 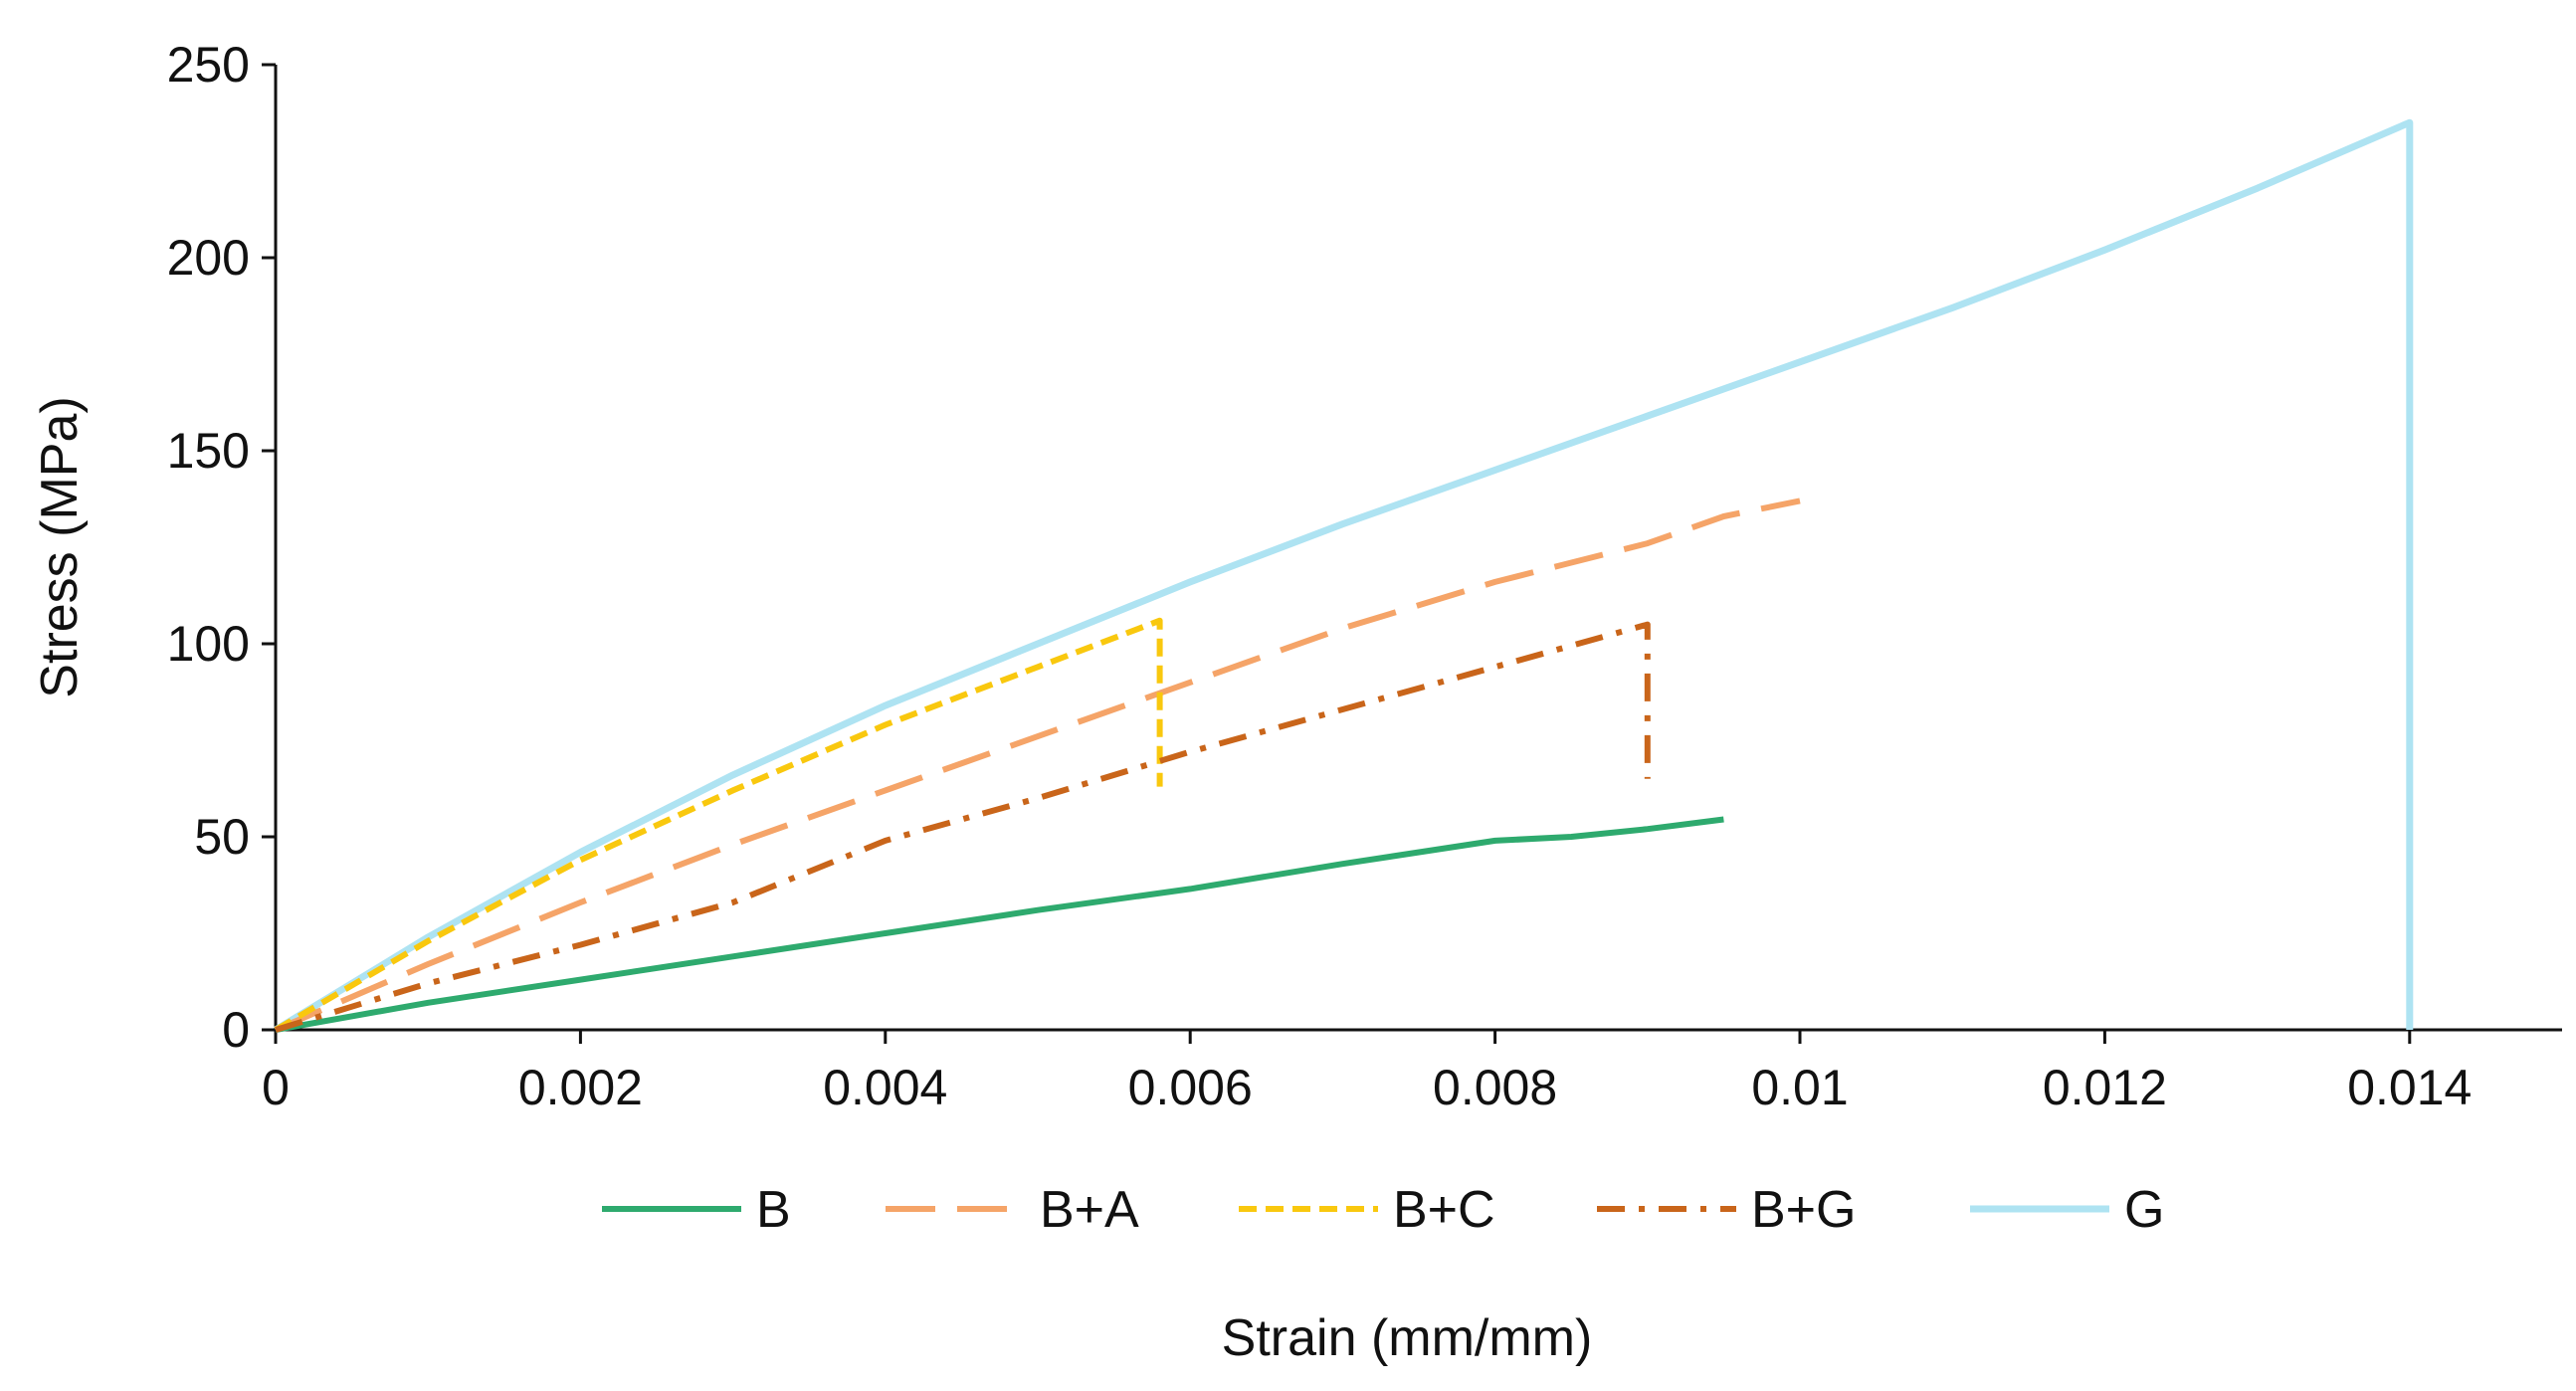 I want to click on y-tick-label: 250, so click(x=208, y=65).